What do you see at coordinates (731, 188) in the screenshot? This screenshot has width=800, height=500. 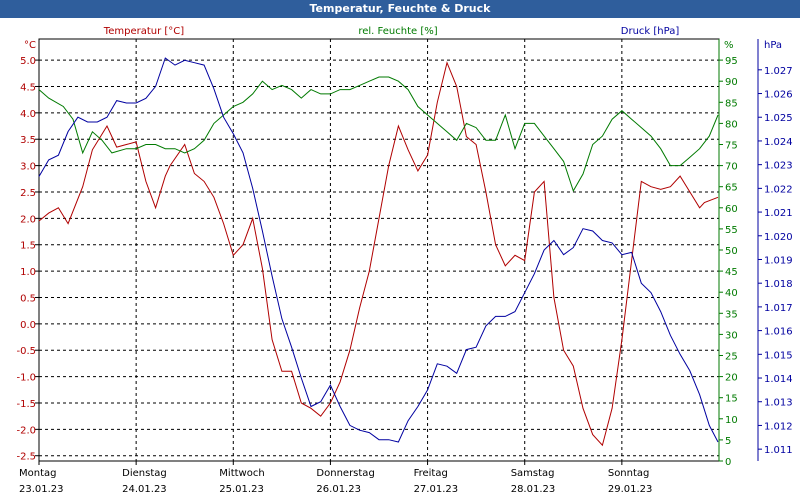 I see `humidity-tick-label: 65` at bounding box center [731, 188].